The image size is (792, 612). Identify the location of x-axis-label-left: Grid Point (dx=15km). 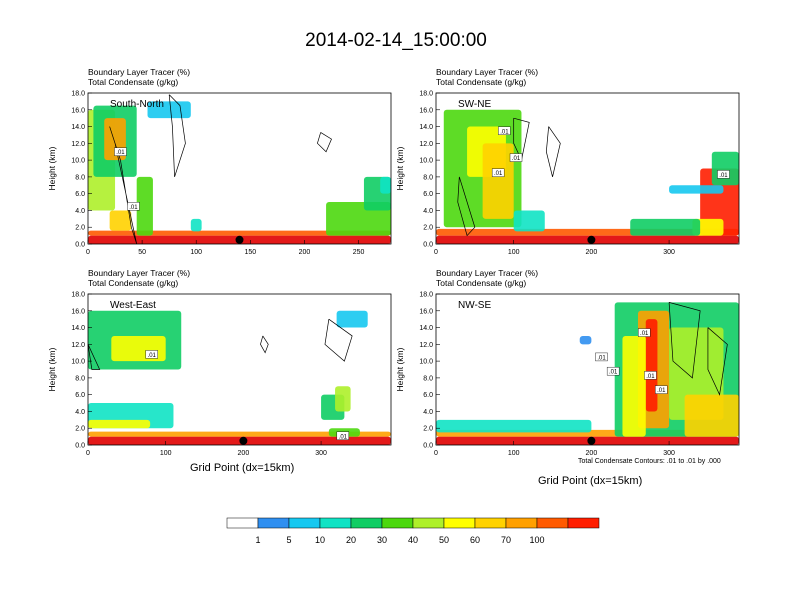
(242, 468).